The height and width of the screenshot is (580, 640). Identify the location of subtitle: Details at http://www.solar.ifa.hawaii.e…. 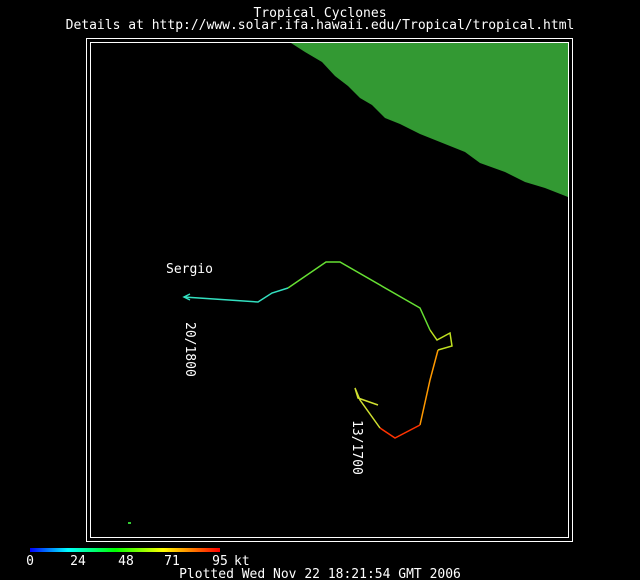
(320, 25).